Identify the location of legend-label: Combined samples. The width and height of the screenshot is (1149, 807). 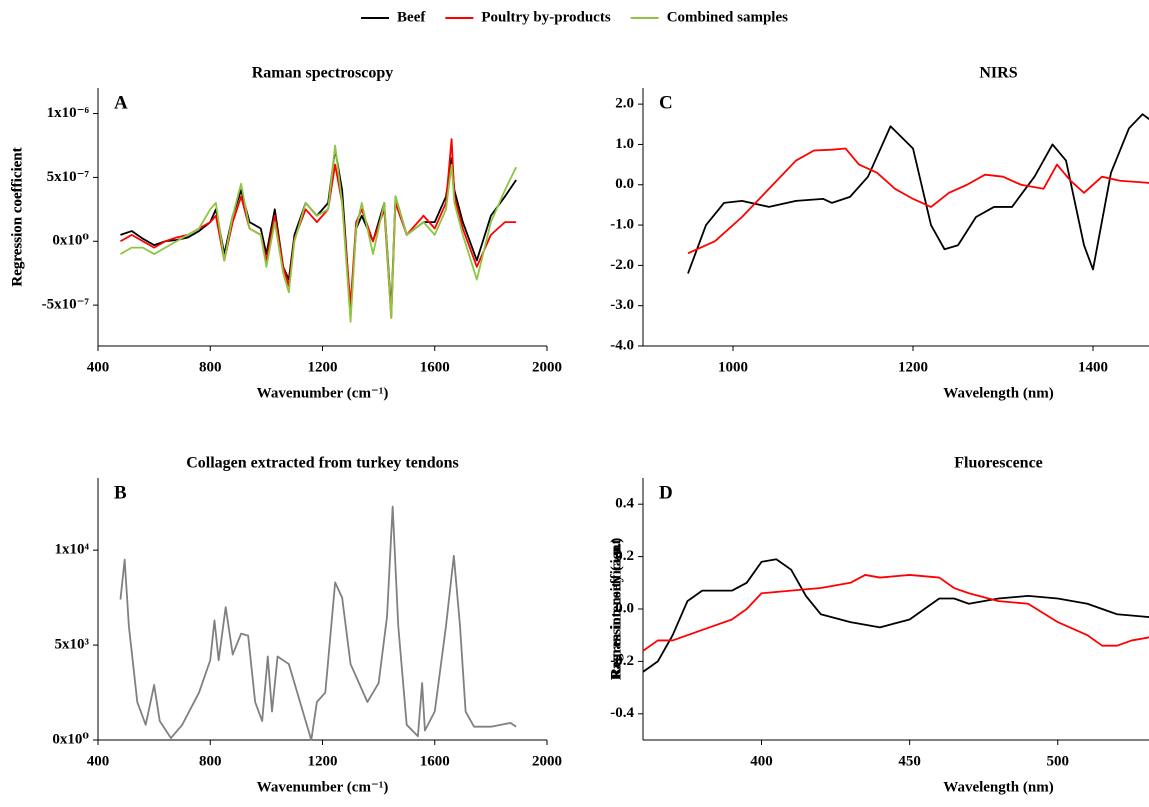
(727, 17).